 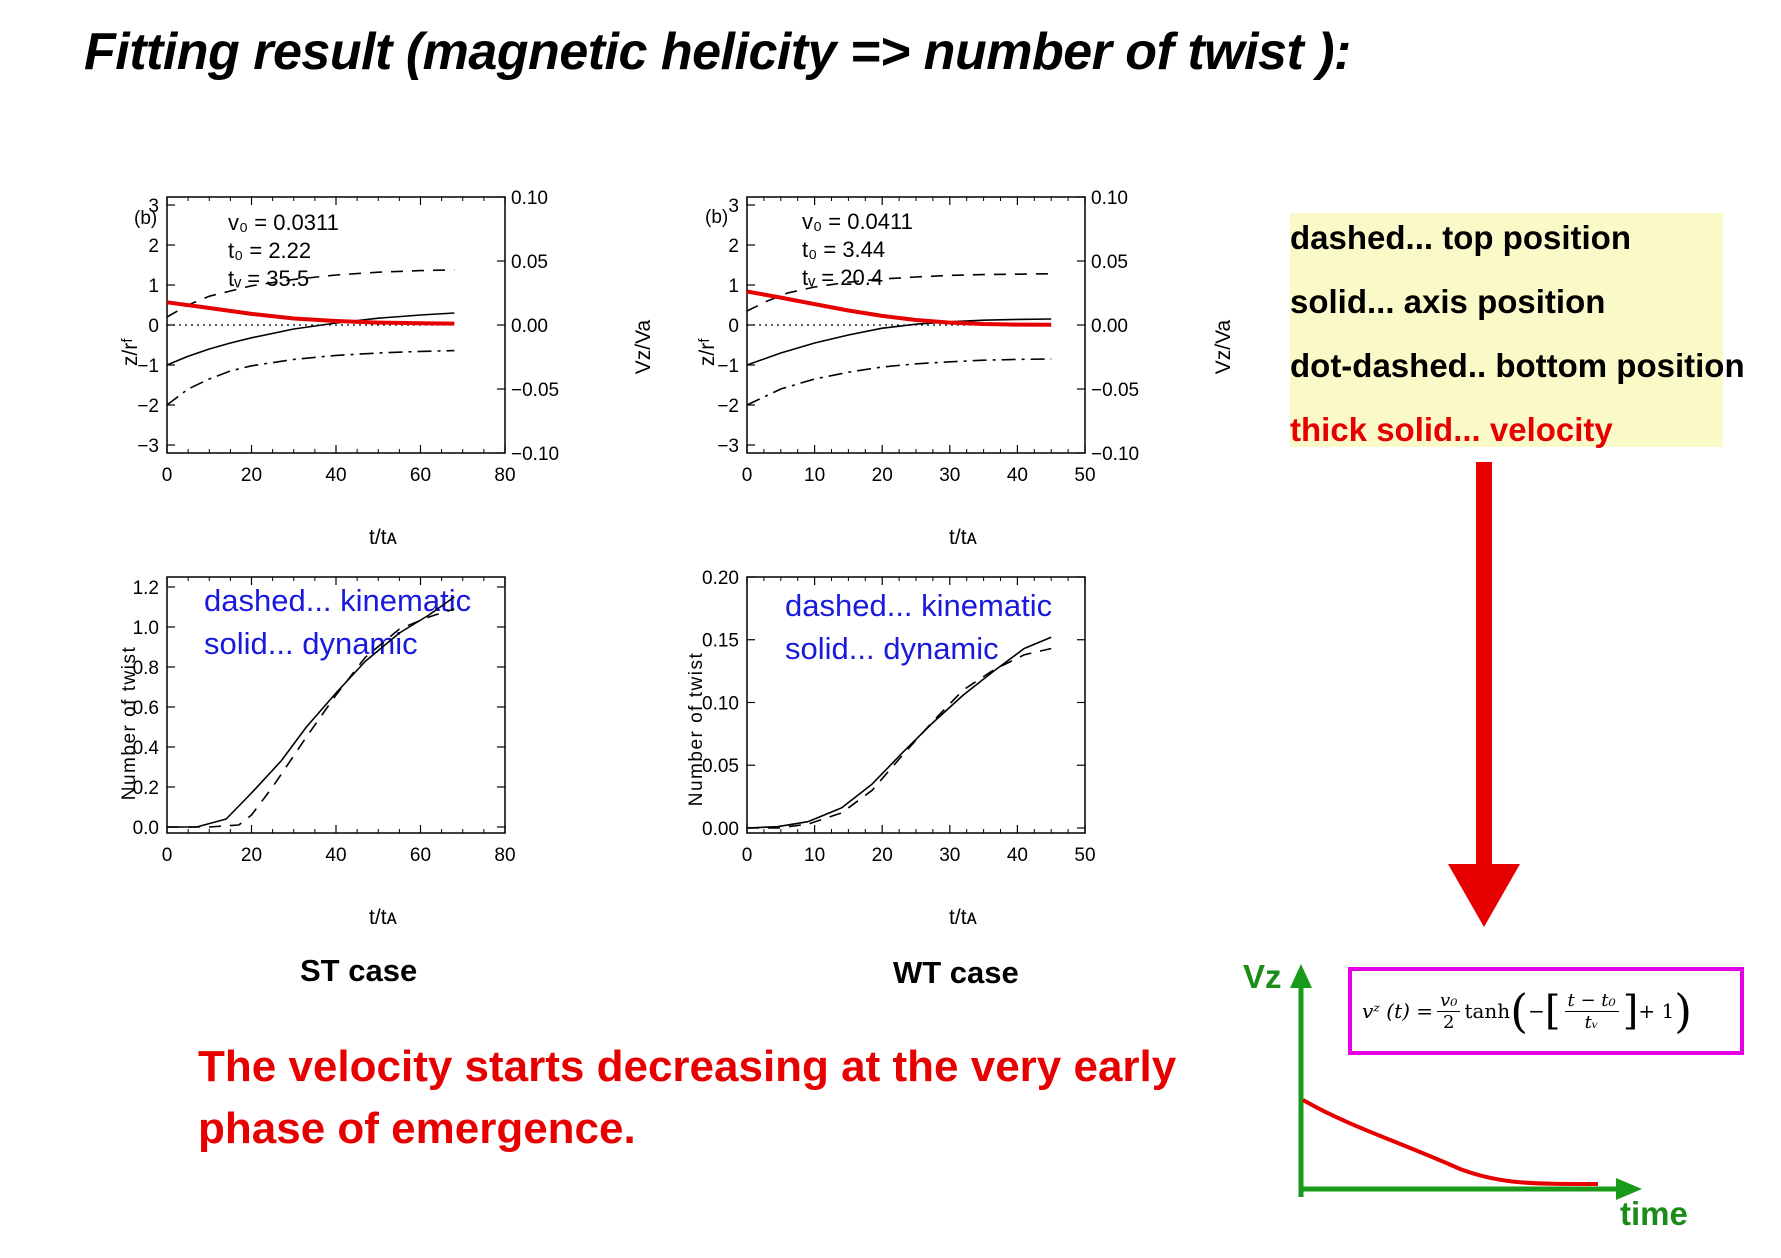 What do you see at coordinates (842, 277) in the screenshot?
I see `param-tw: tᵥ = 20.4` at bounding box center [842, 277].